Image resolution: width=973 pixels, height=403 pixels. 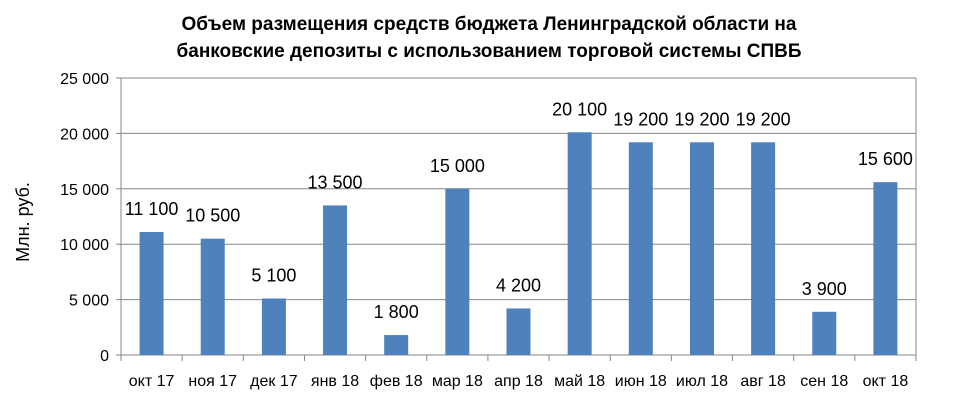 I want to click on x-category-label: июн 18, so click(x=641, y=381).